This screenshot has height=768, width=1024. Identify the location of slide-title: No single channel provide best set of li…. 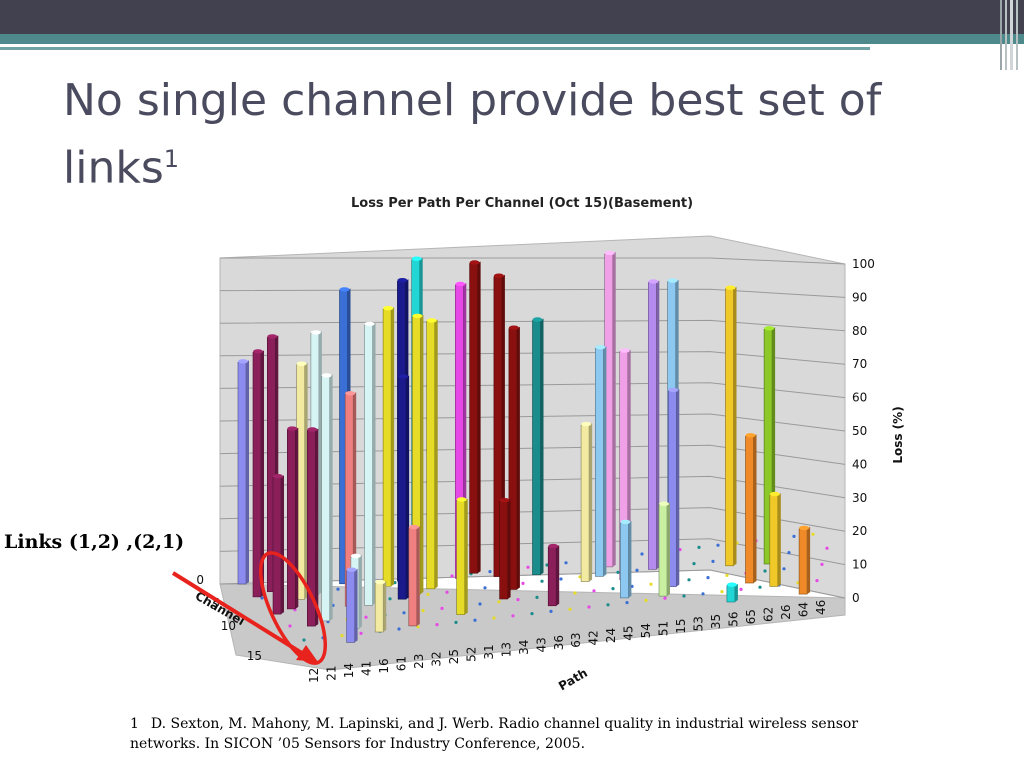
(513, 135).